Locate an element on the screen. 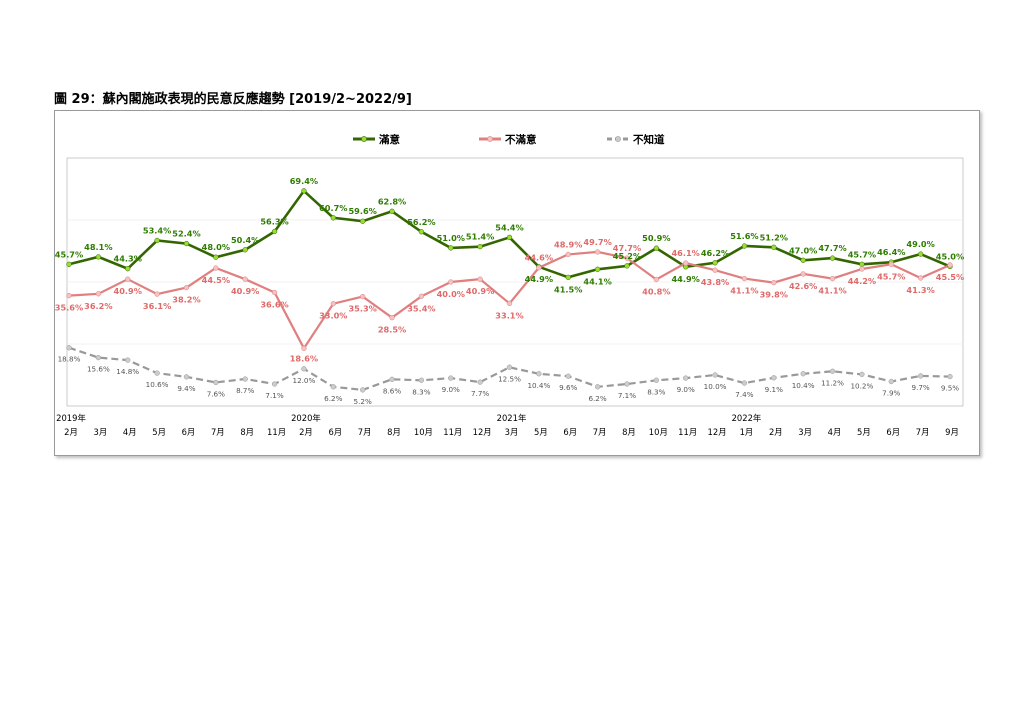  data-label: 46.1% is located at coordinates (685, 253).